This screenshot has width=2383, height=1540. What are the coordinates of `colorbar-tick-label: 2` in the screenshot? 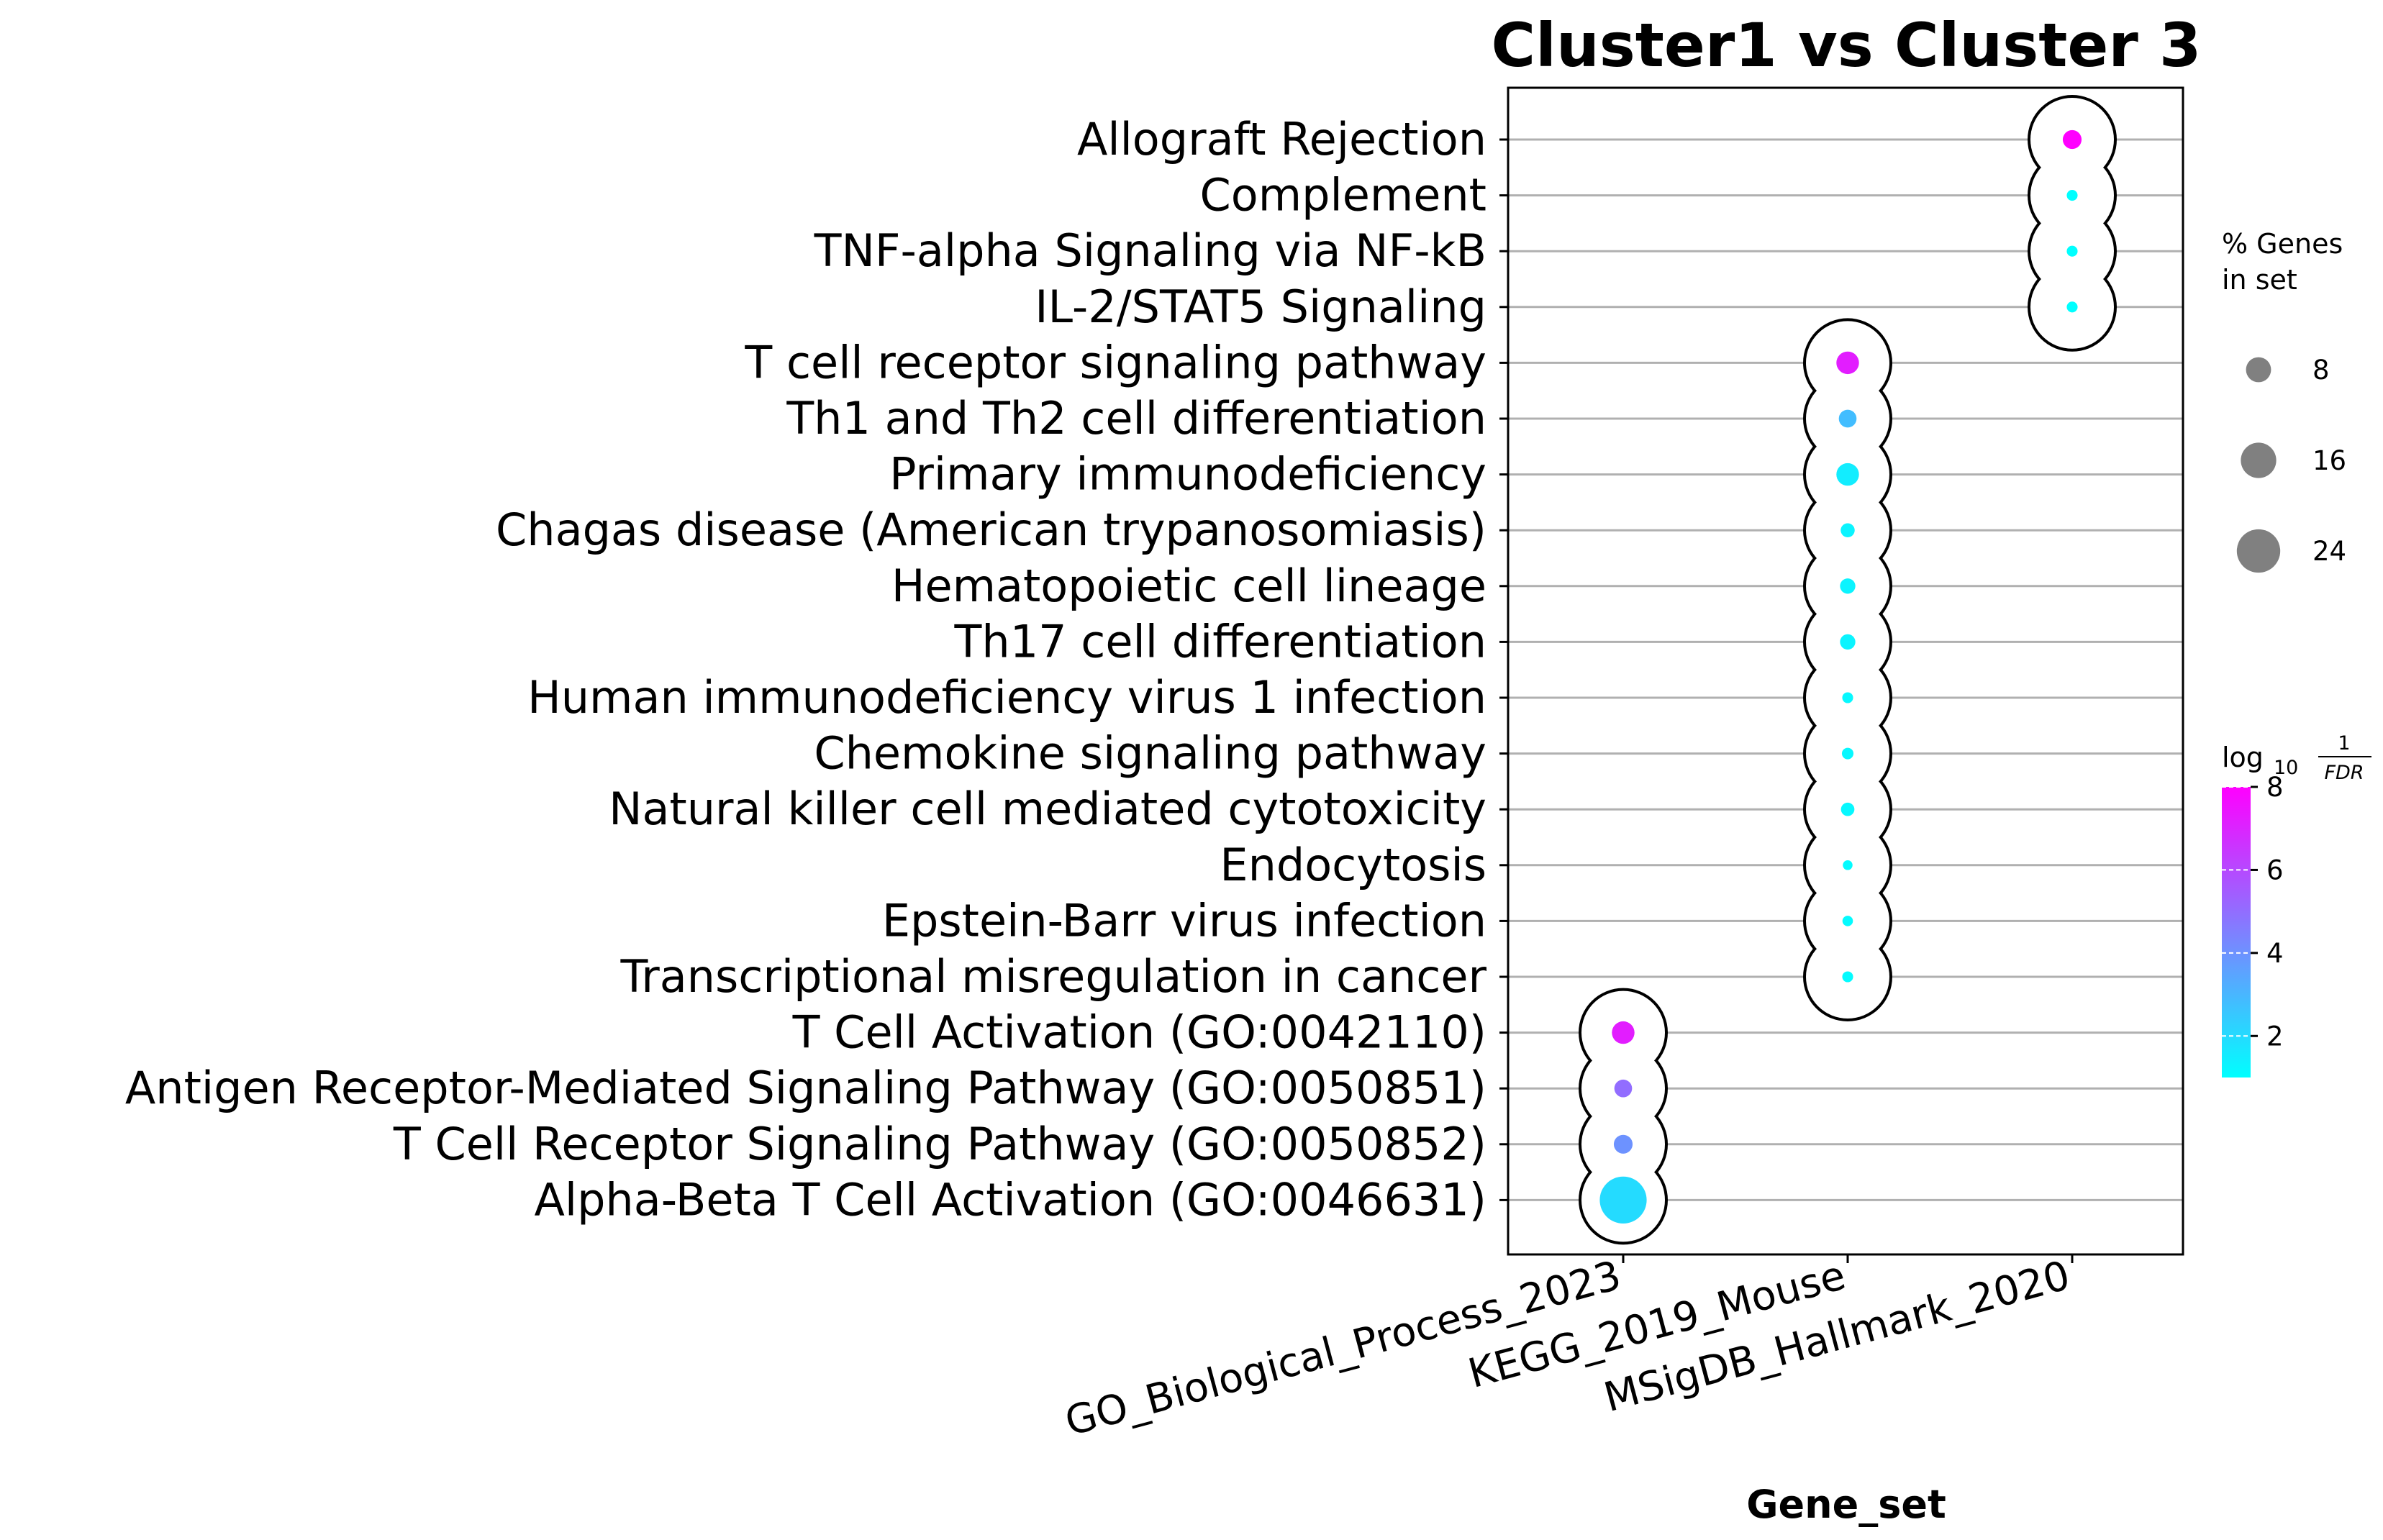 It's located at (2275, 1036).